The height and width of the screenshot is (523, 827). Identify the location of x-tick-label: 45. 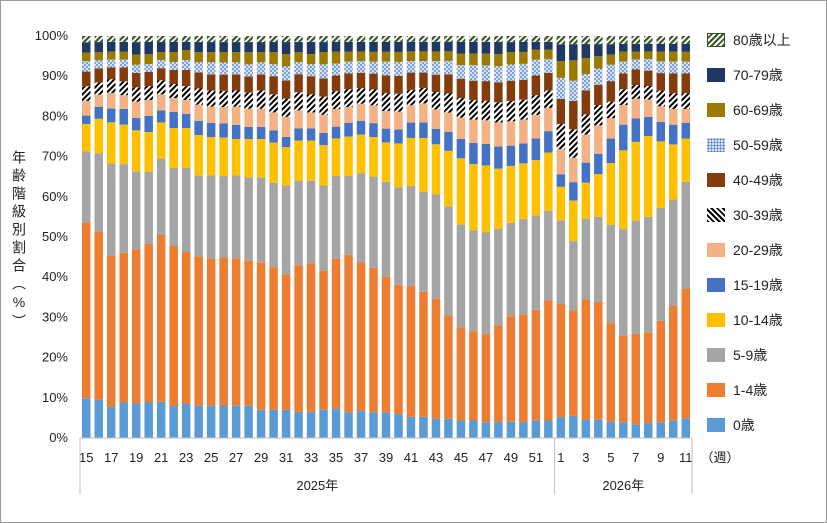
(461, 457).